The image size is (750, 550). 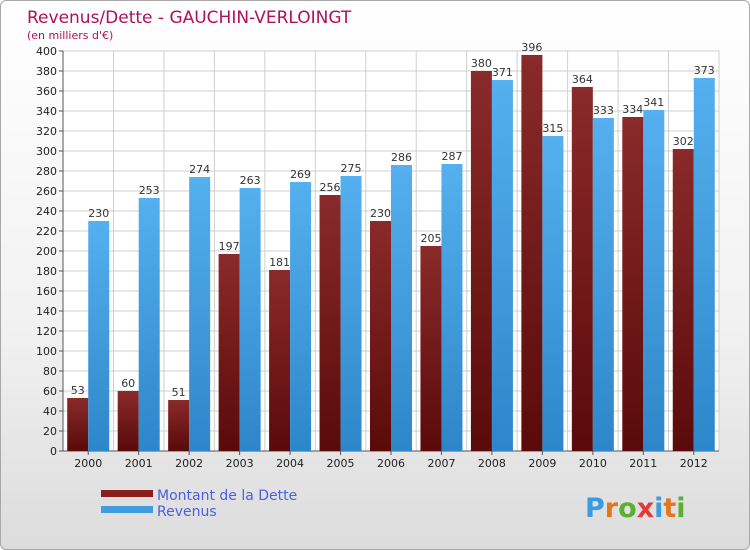 What do you see at coordinates (542, 463) in the screenshot?
I see `x-tick-label: 2009` at bounding box center [542, 463].